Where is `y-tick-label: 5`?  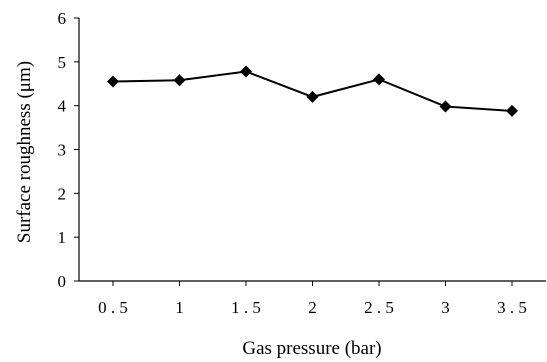
y-tick-label: 5 is located at coordinates (62, 62).